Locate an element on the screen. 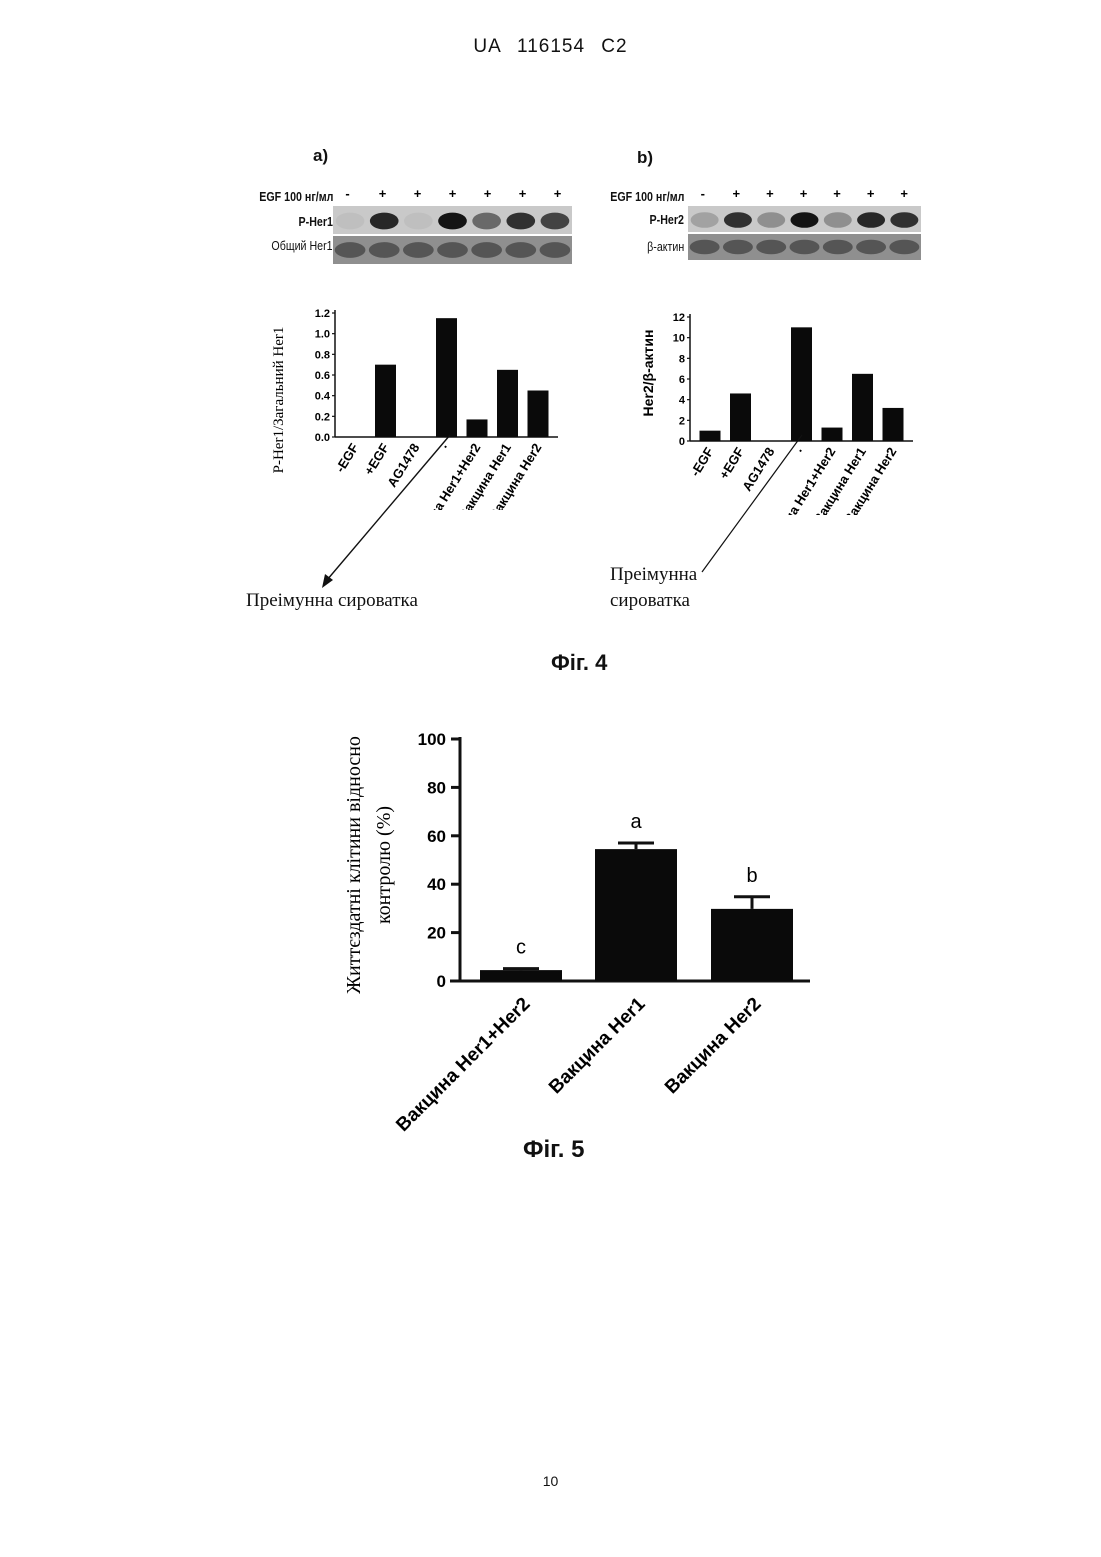 Image resolution: width=1101 pixels, height=1557 pixels. y-tick-label: 60 is located at coordinates (436, 836).